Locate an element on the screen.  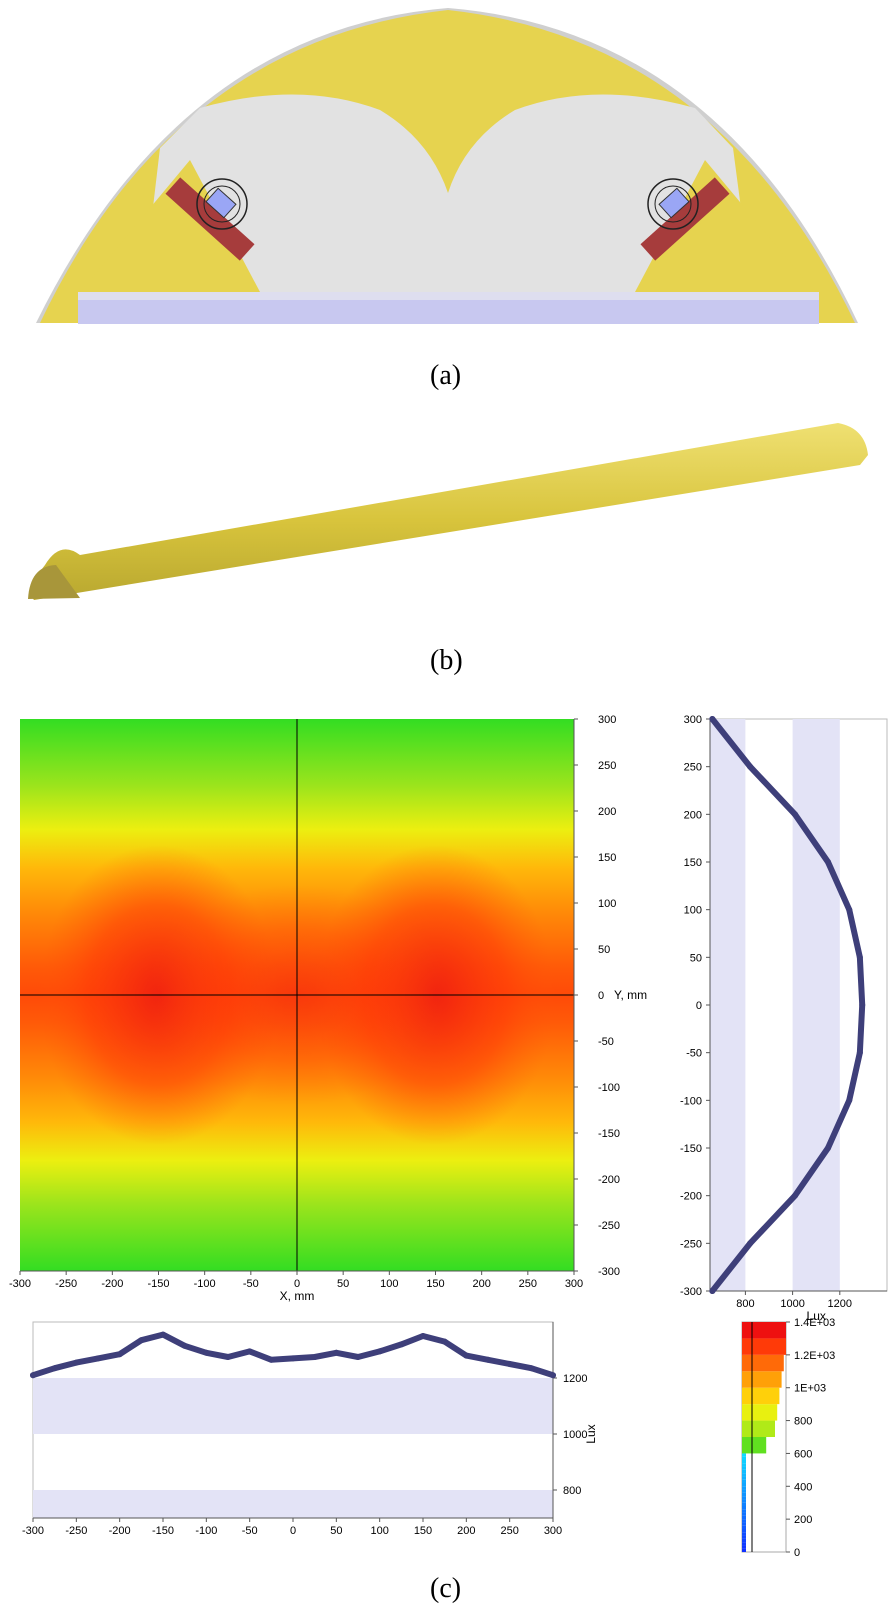
colorbar-tick-label: 1E+03 is located at coordinates (810, 1389).